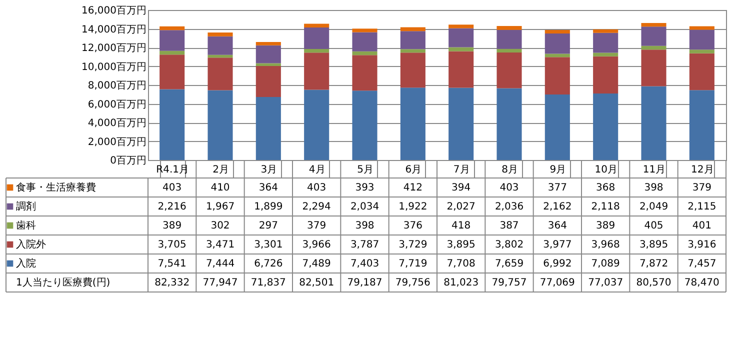  I want to click on y-tick-label: 16,000百万円, so click(114, 11).